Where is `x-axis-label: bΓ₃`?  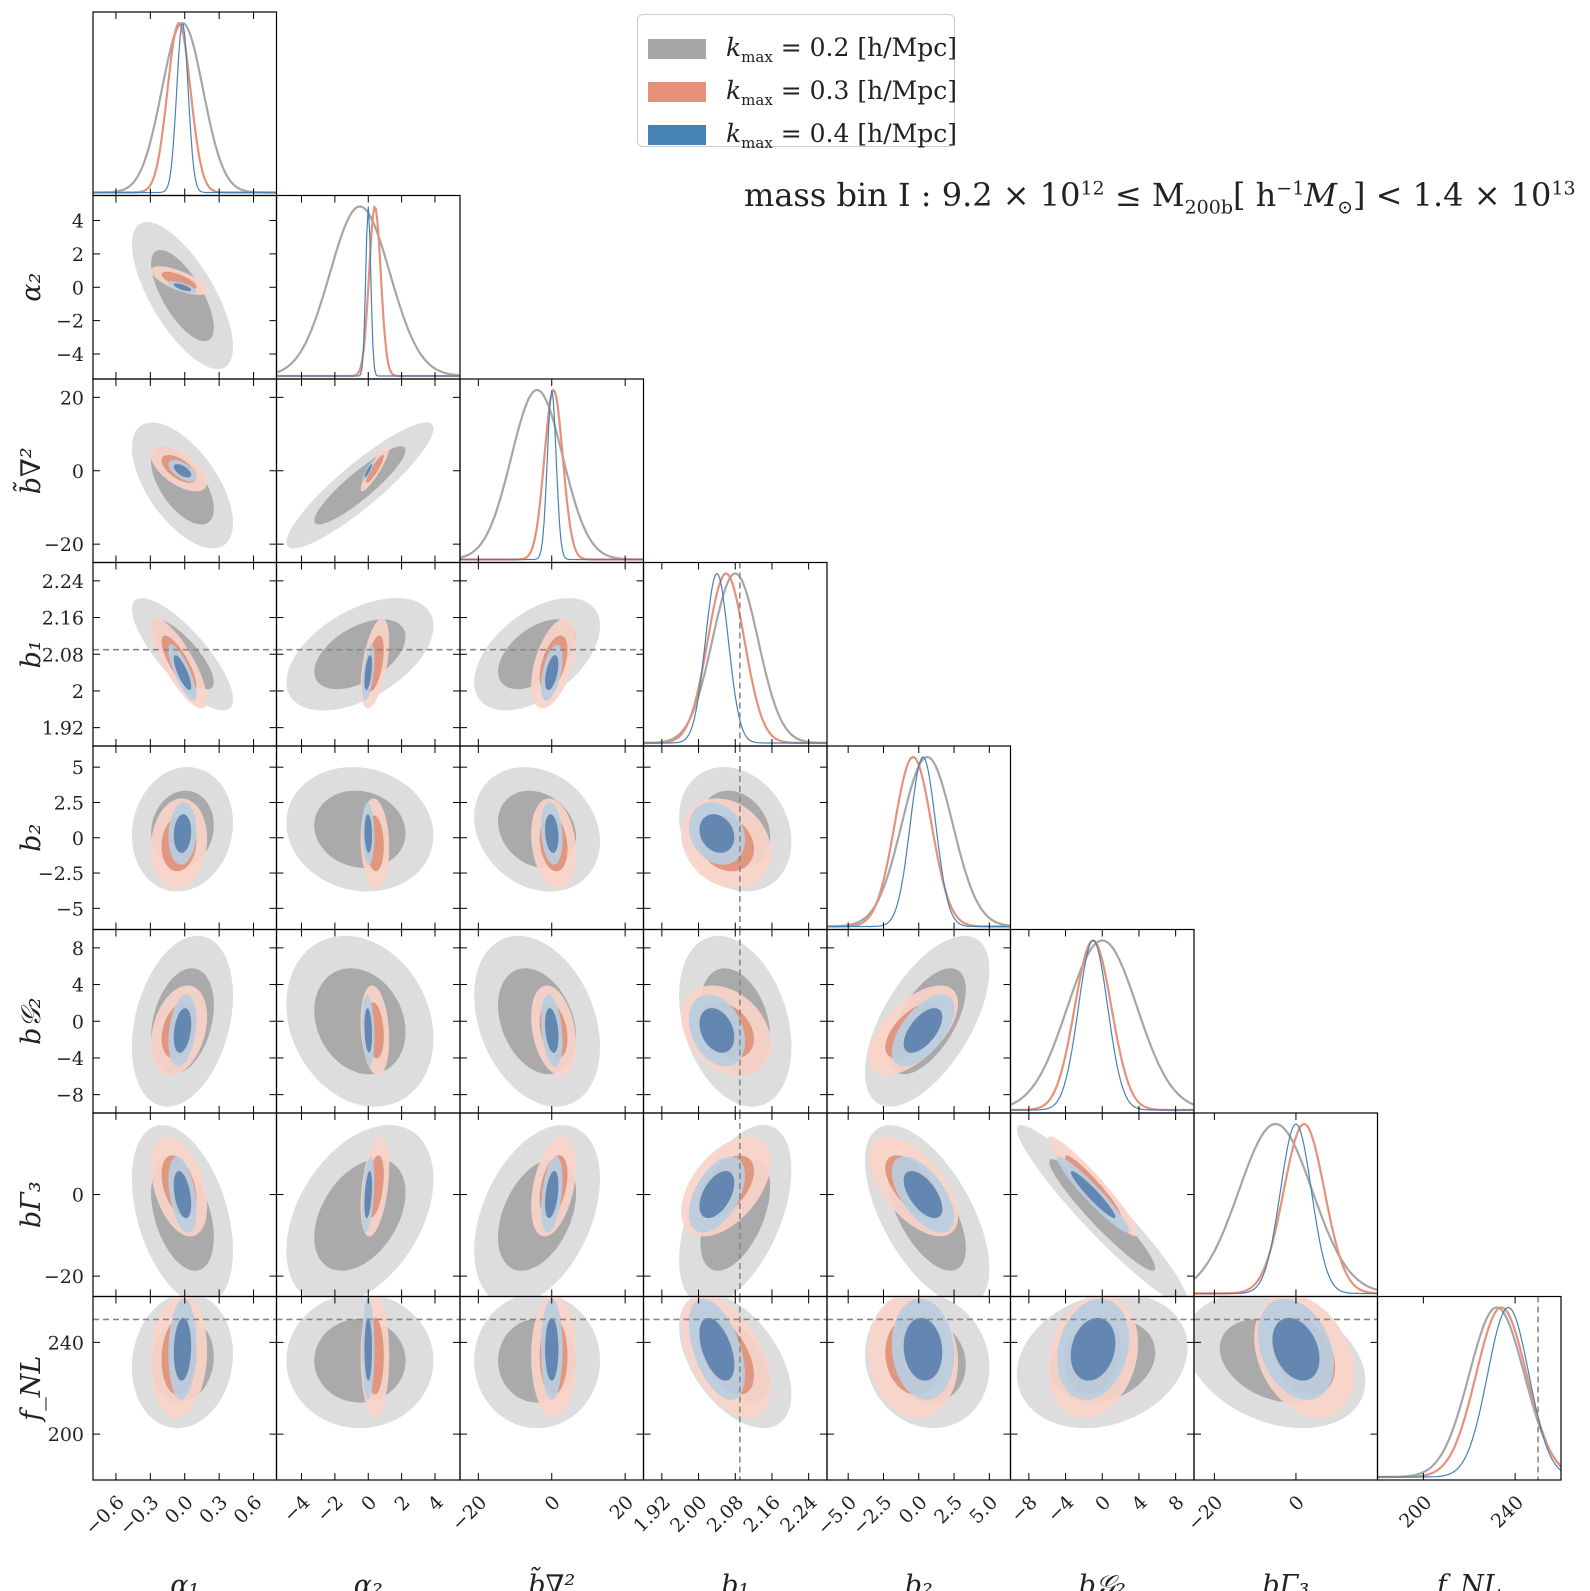 x-axis-label: bΓ₃ is located at coordinates (1285, 1580).